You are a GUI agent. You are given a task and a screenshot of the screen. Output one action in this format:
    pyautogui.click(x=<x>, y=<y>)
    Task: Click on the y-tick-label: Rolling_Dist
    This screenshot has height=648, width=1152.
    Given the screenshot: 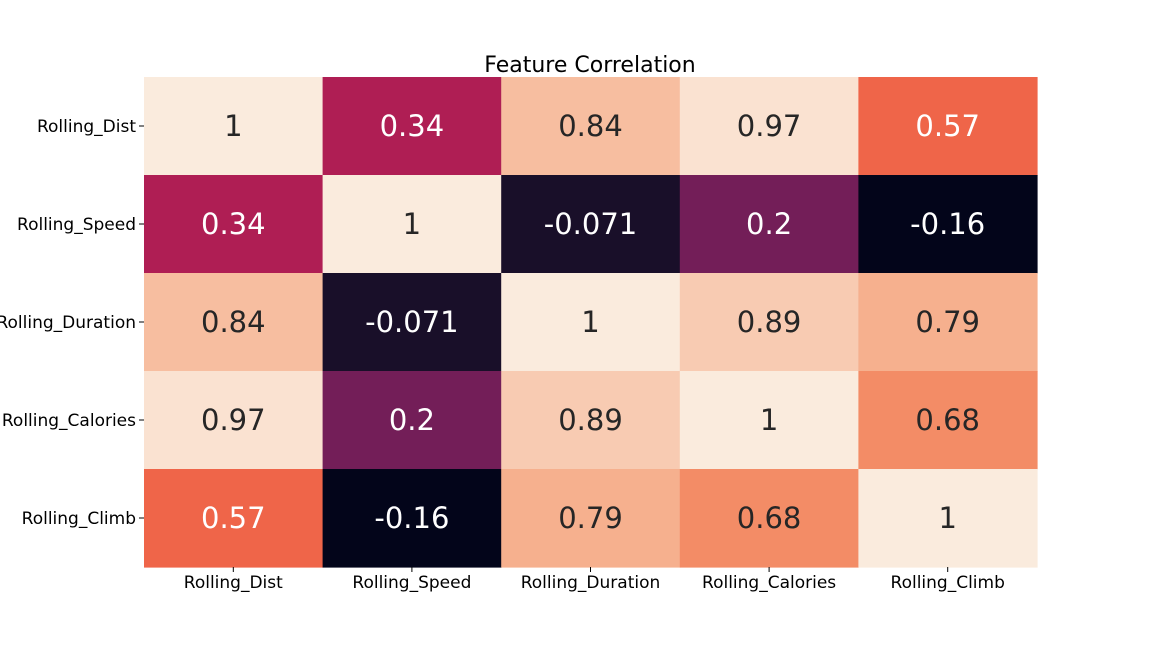 What is the action you would take?
    pyautogui.click(x=86, y=127)
    